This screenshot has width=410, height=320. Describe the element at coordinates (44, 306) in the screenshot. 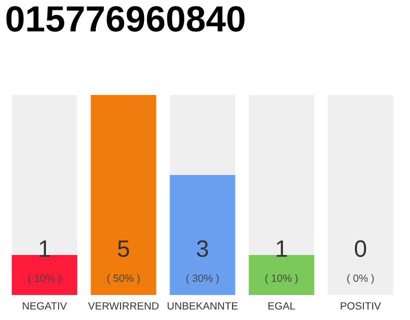

I see `x-tick-label: NEGATIV` at that location.